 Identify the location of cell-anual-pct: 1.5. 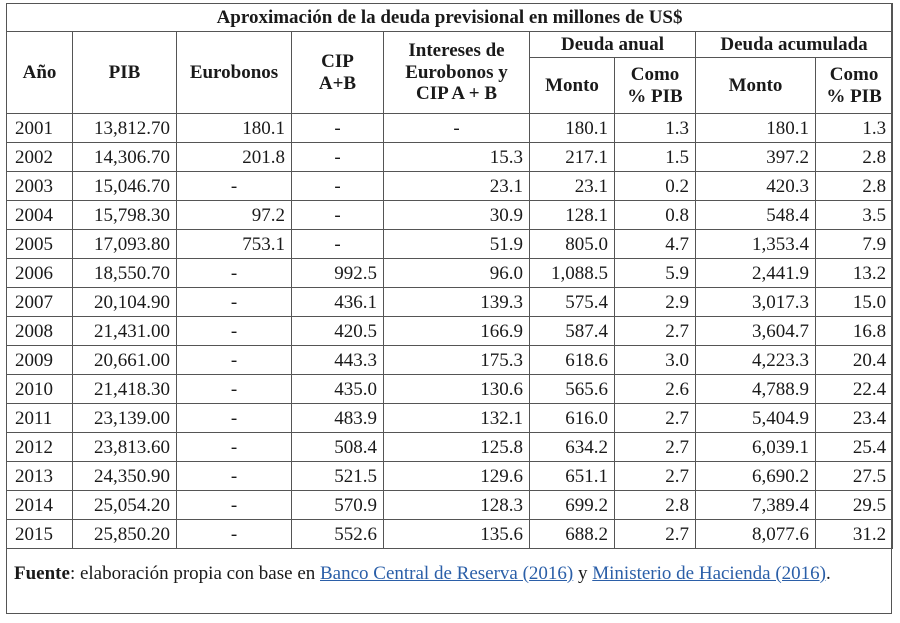
(655, 157).